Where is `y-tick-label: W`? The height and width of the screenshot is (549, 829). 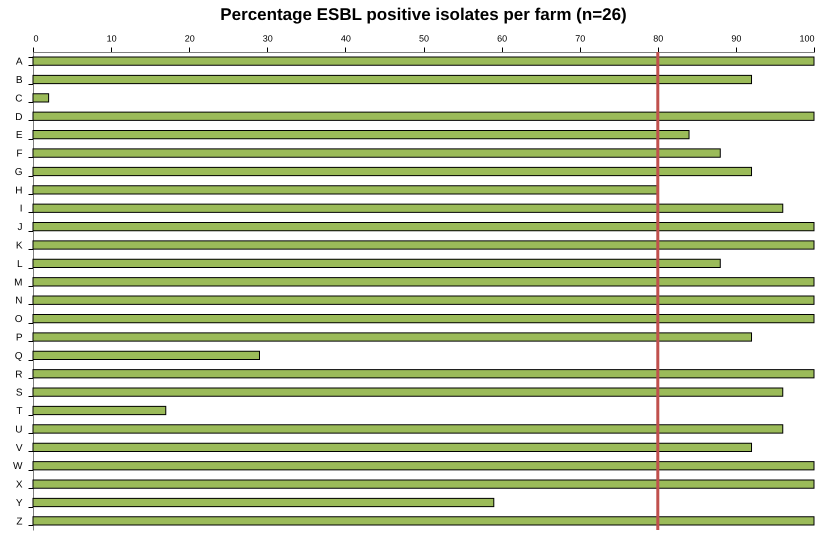
y-tick-label: W is located at coordinates (18, 466).